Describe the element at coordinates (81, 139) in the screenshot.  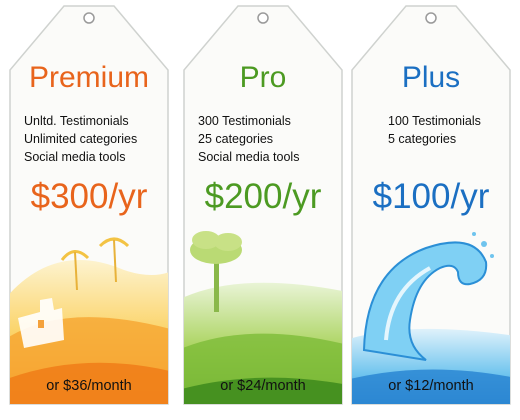
I see `feature-item: Unlimited categories` at that location.